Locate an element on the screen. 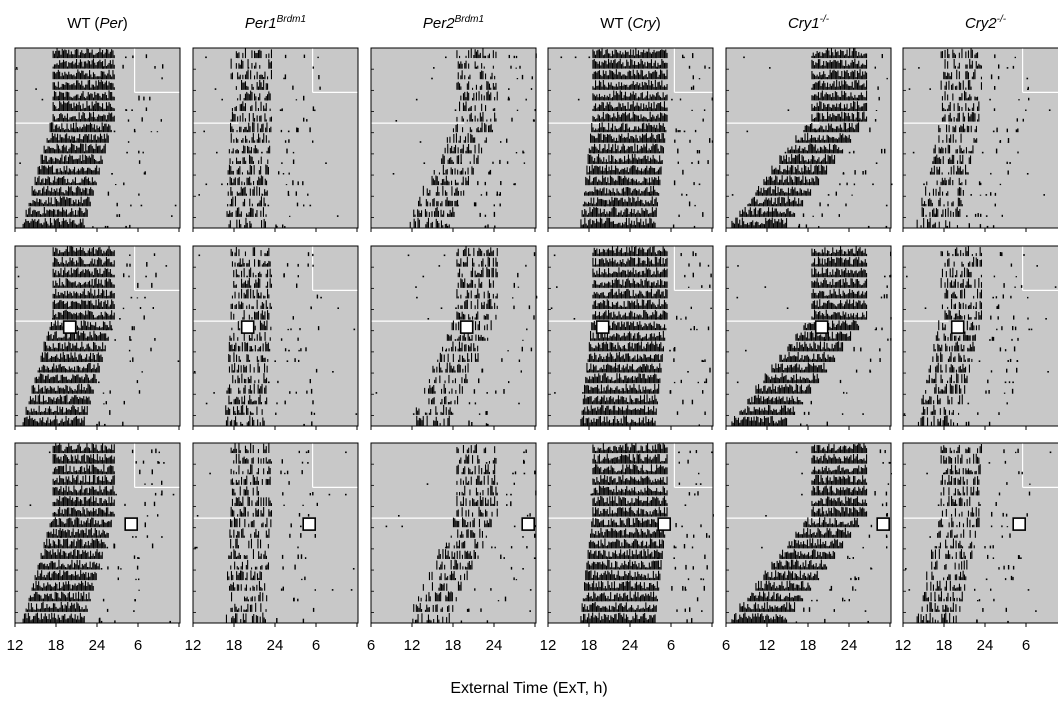 This screenshot has width=1058, height=703. shading is located at coordinates (97, 512).